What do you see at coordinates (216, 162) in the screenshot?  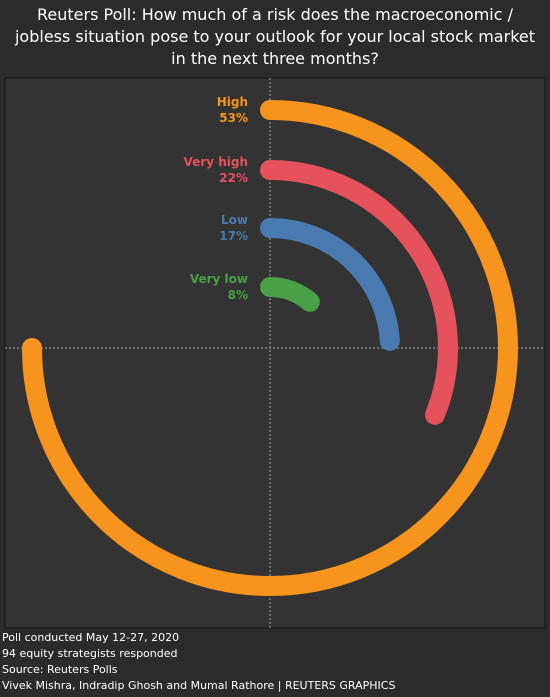 I see `category-label: Very high` at bounding box center [216, 162].